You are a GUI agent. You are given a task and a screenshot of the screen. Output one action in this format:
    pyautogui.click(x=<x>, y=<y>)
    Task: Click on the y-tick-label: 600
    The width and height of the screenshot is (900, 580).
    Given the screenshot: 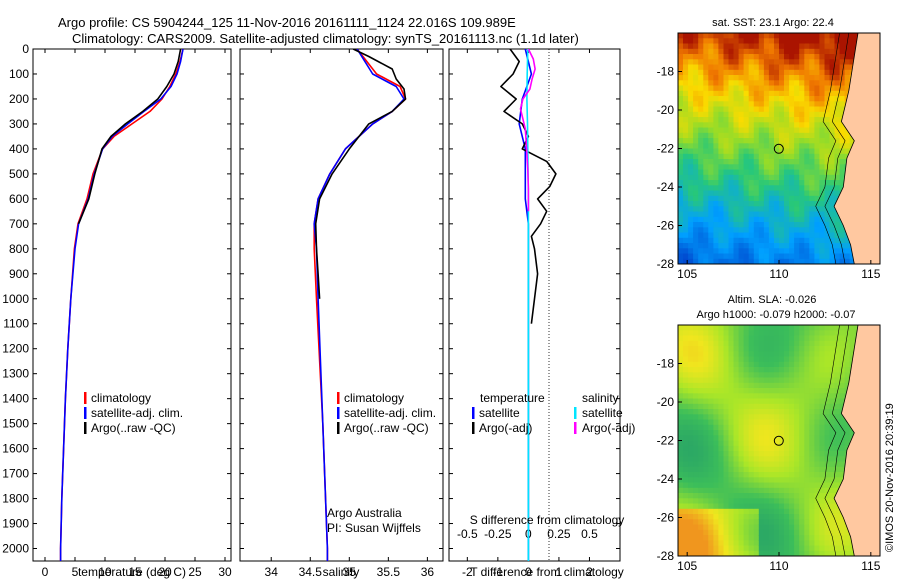 What is the action you would take?
    pyautogui.click(x=19, y=199)
    